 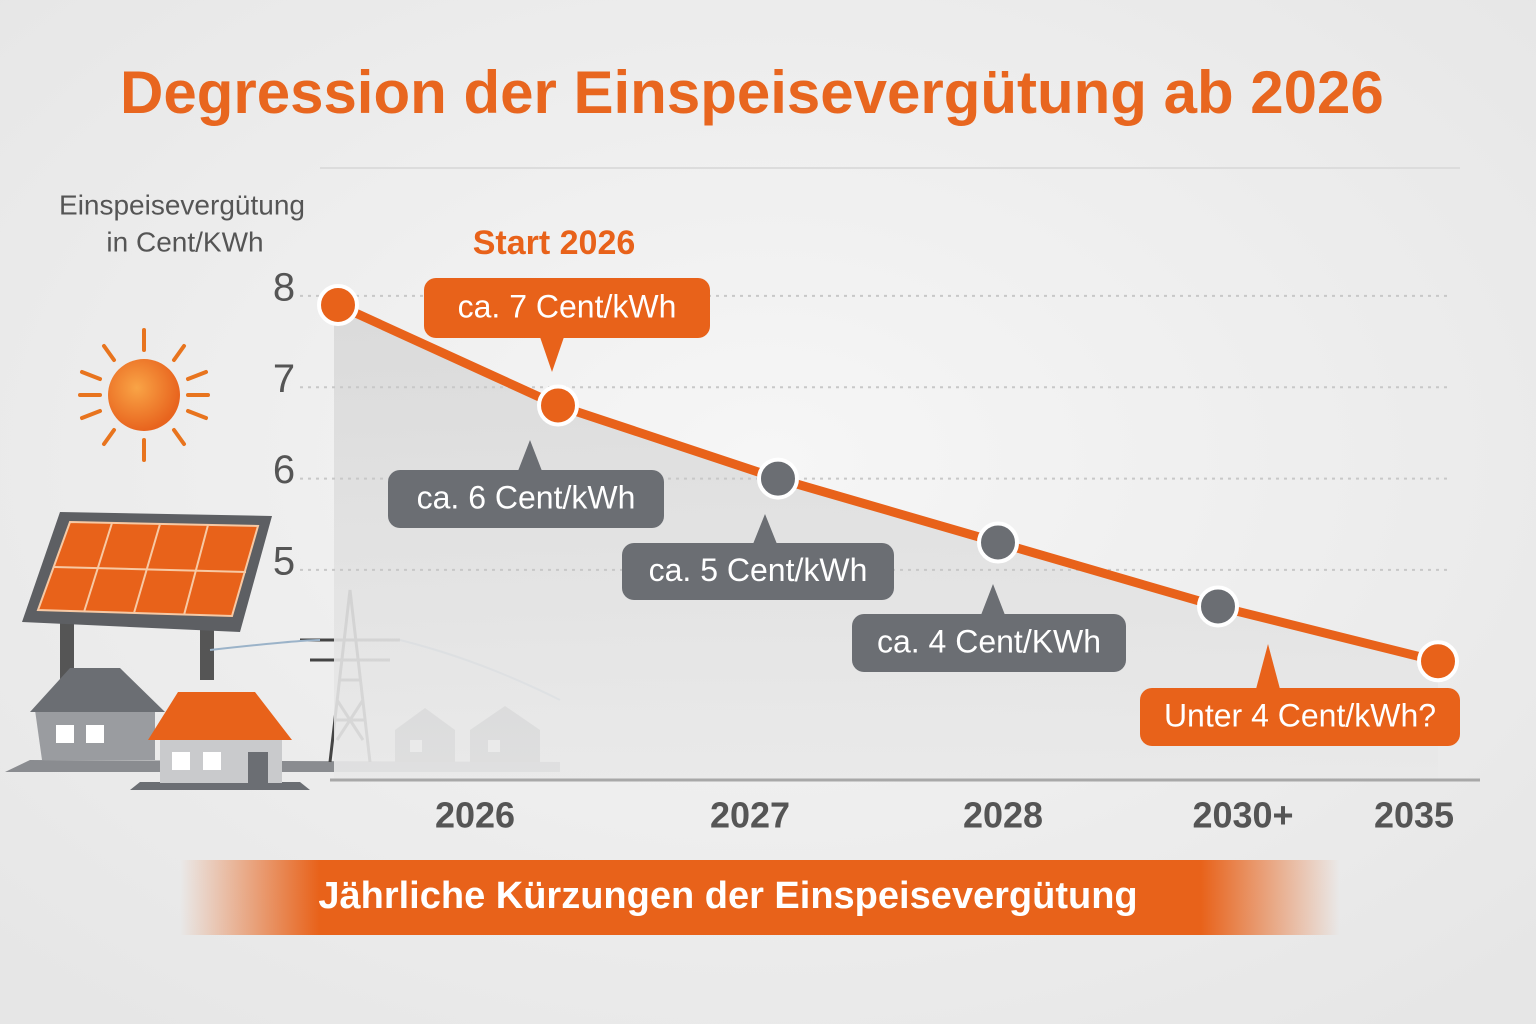 What do you see at coordinates (1003, 815) in the screenshot?
I see `x-tick-label: 2028` at bounding box center [1003, 815].